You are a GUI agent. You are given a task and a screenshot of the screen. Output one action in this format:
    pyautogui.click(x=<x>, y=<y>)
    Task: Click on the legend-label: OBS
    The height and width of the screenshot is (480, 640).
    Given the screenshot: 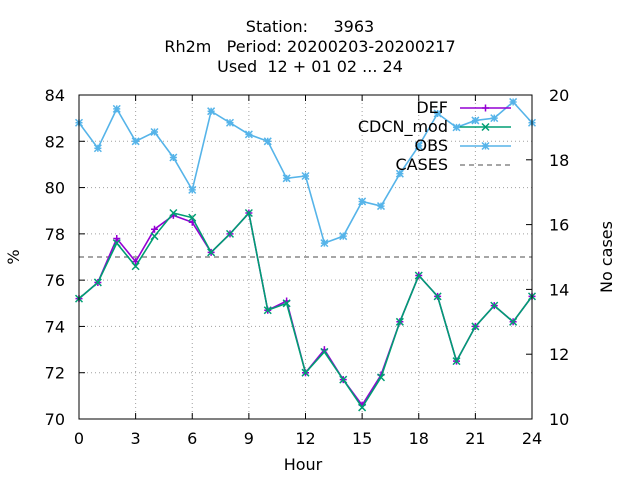 What is the action you would take?
    pyautogui.click(x=431, y=145)
    